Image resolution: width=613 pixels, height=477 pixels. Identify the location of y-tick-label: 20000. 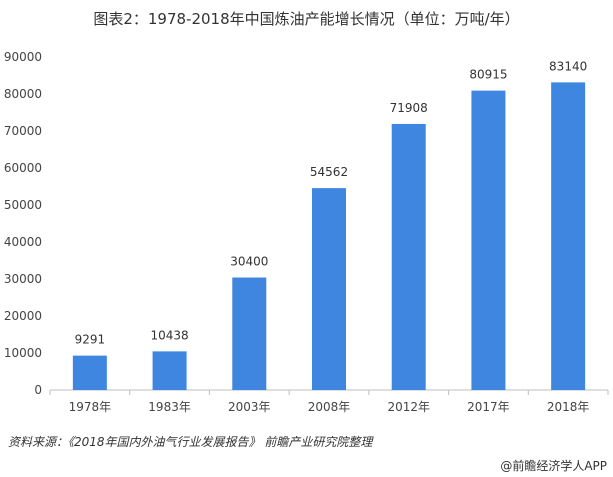
(23, 316).